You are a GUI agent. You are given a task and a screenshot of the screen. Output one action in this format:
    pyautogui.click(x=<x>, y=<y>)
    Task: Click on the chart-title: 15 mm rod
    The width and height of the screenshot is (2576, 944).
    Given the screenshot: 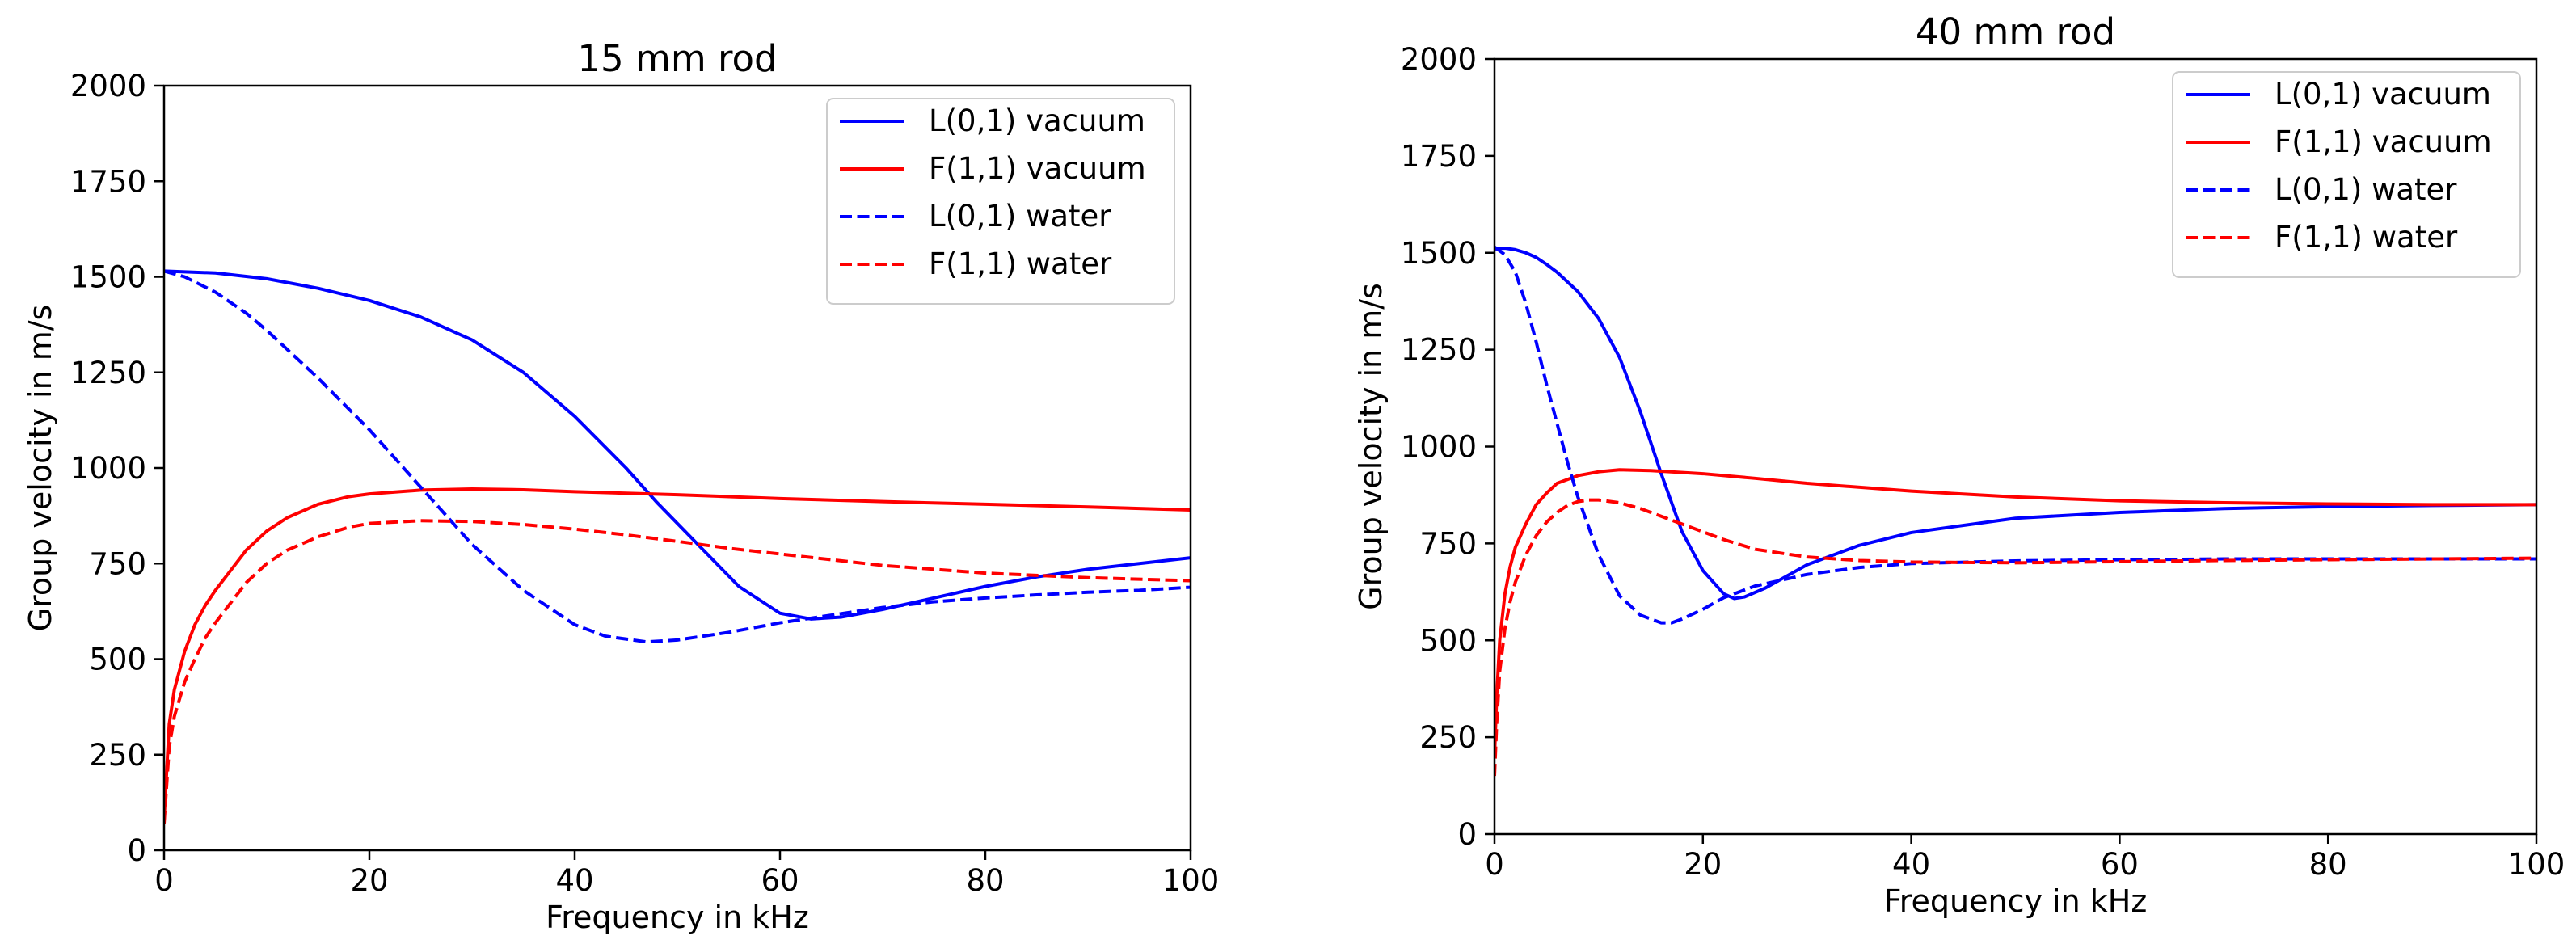 What is the action you would take?
    pyautogui.click(x=677, y=58)
    